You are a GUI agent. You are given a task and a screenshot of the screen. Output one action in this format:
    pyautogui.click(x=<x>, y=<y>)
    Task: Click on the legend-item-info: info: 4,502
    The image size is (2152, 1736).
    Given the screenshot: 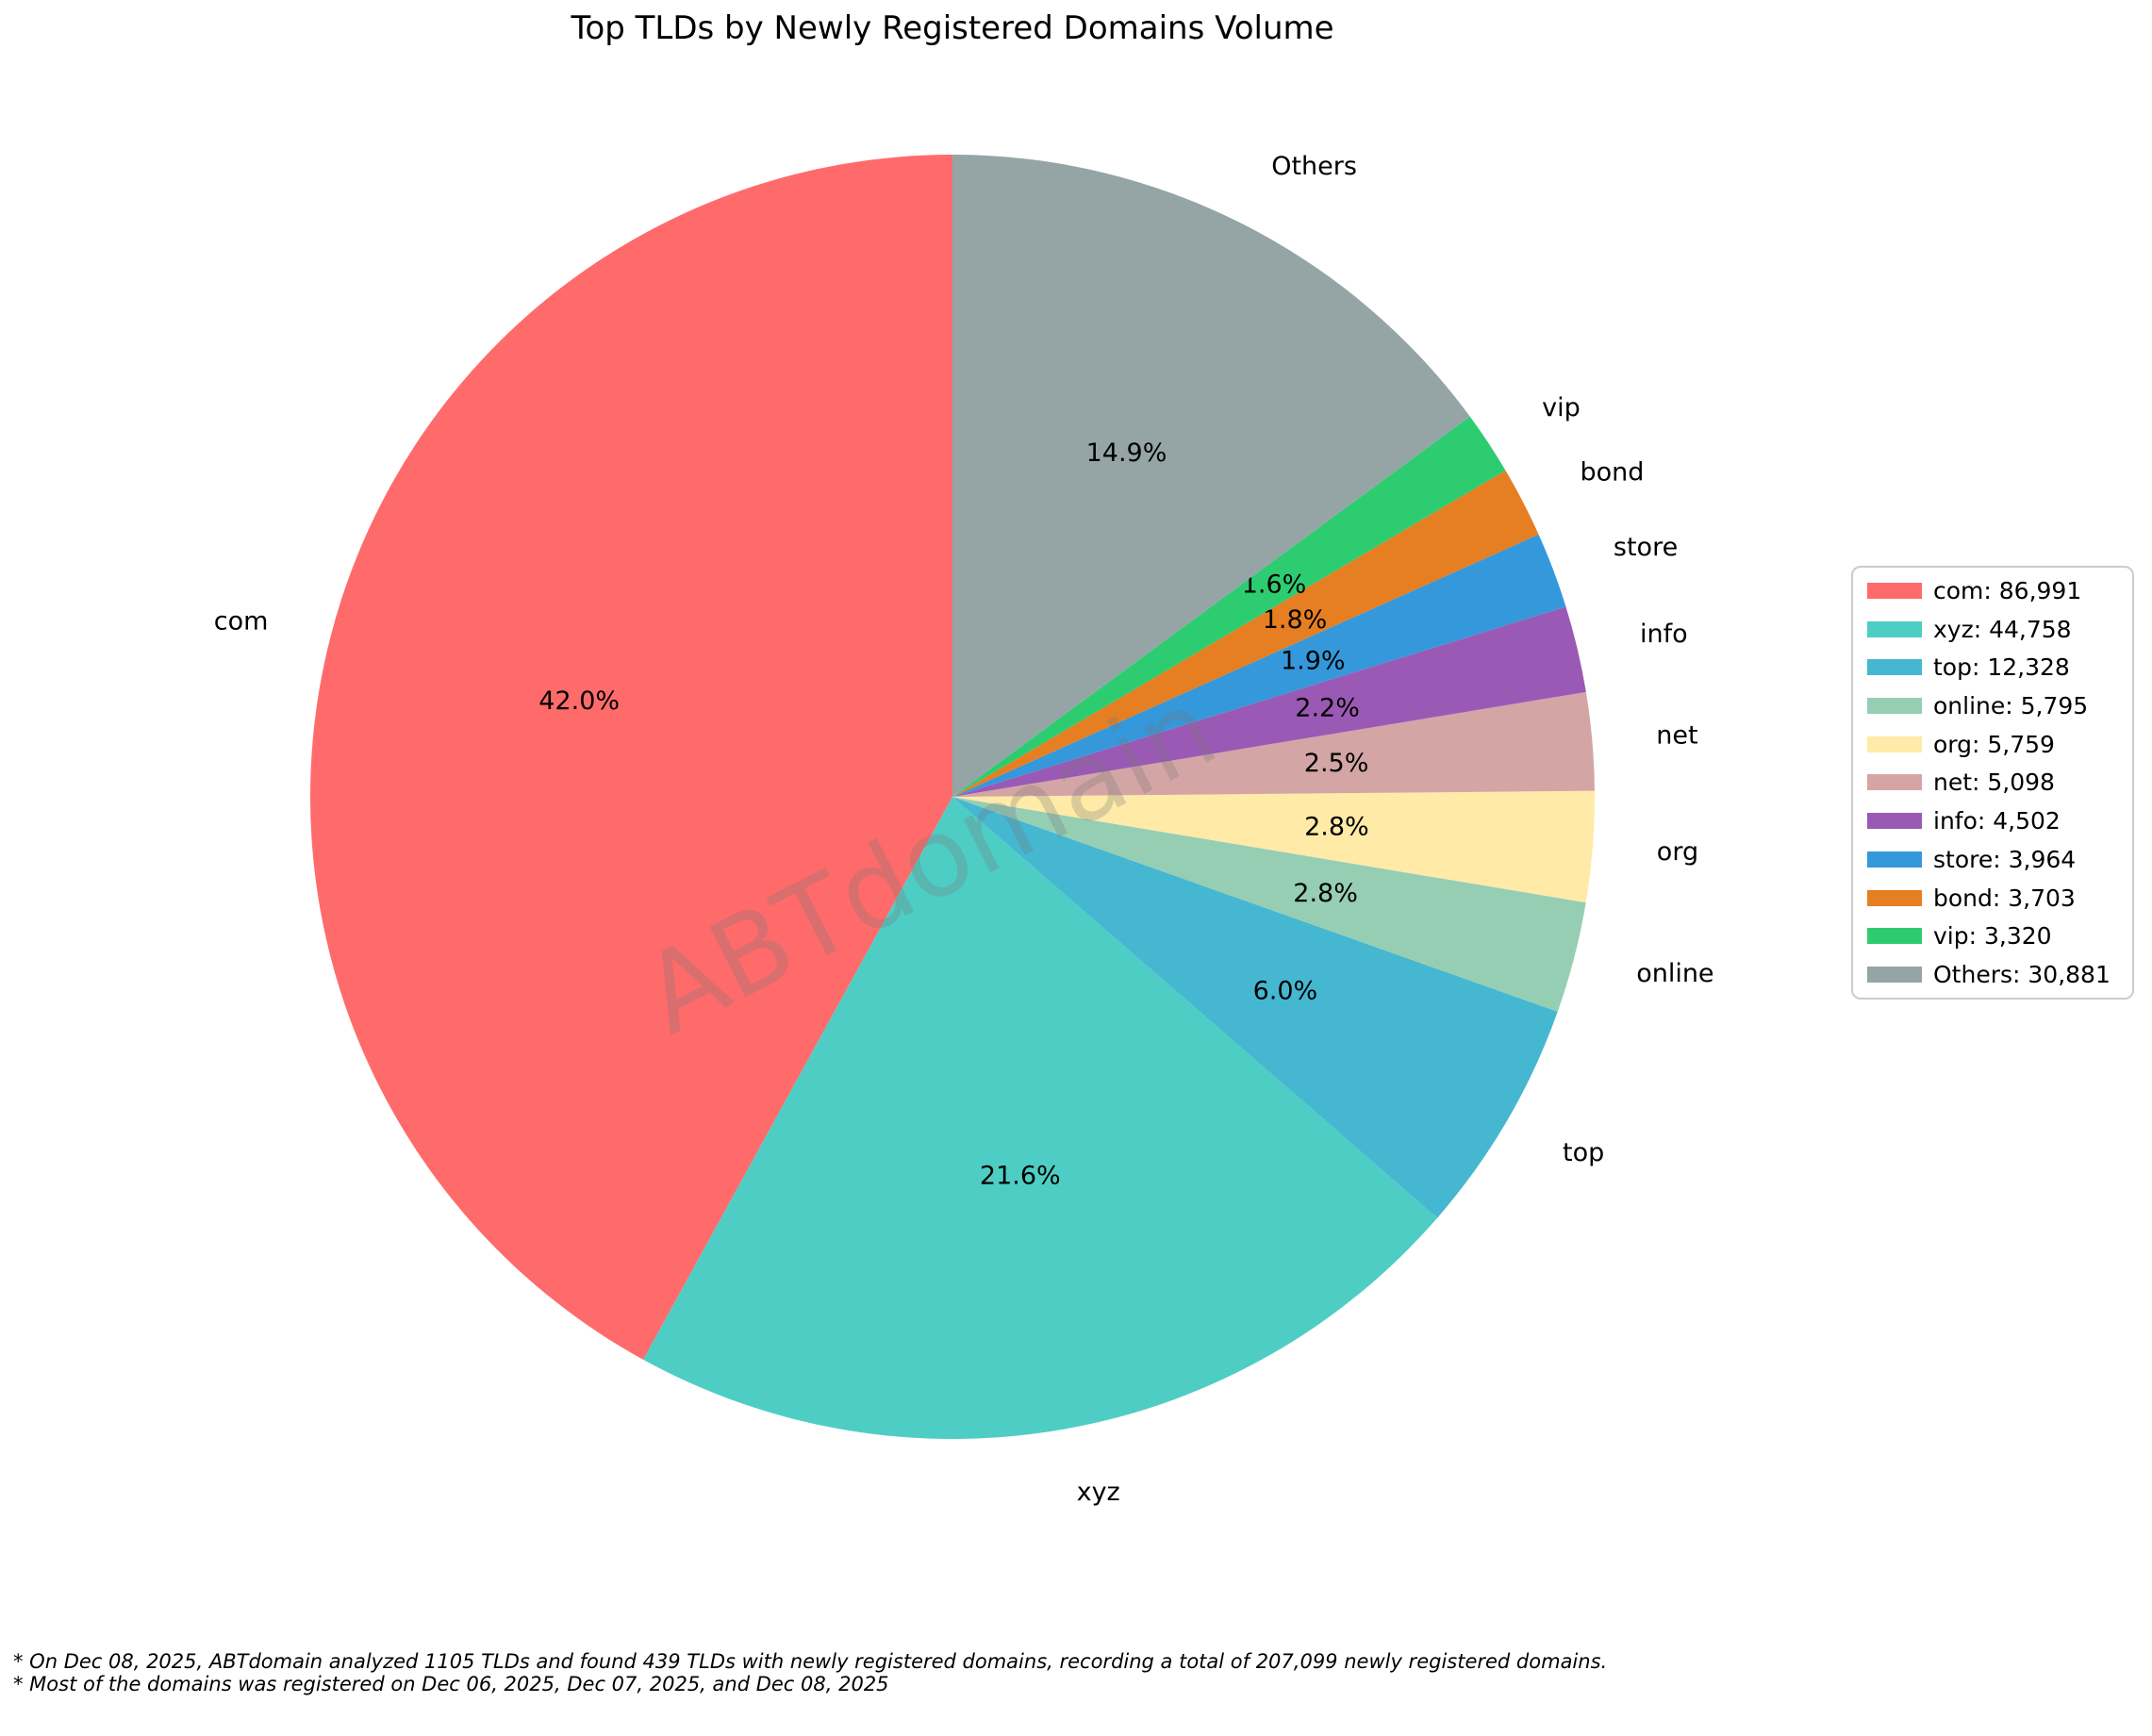 What is the action you would take?
    pyautogui.click(x=1992, y=821)
    